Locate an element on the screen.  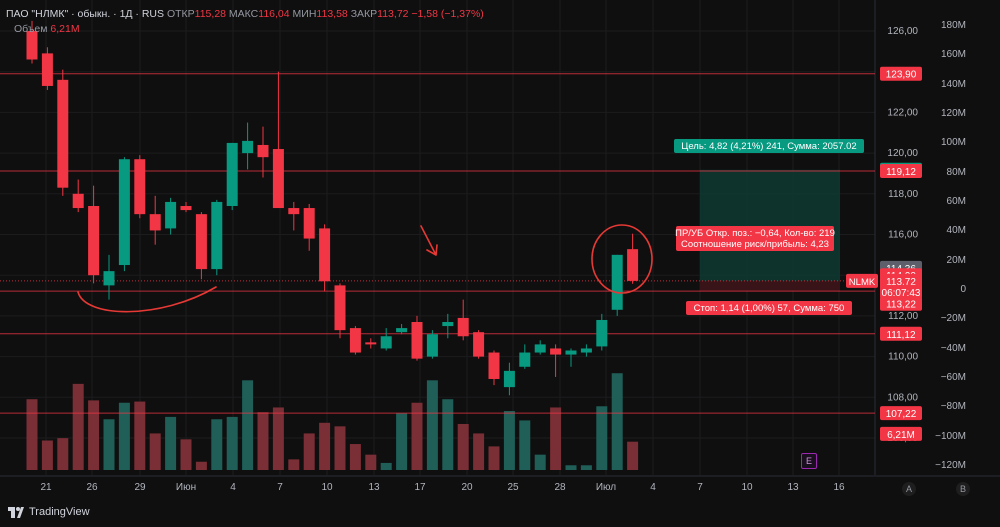
stop-zone is located at coordinates (770, 286).